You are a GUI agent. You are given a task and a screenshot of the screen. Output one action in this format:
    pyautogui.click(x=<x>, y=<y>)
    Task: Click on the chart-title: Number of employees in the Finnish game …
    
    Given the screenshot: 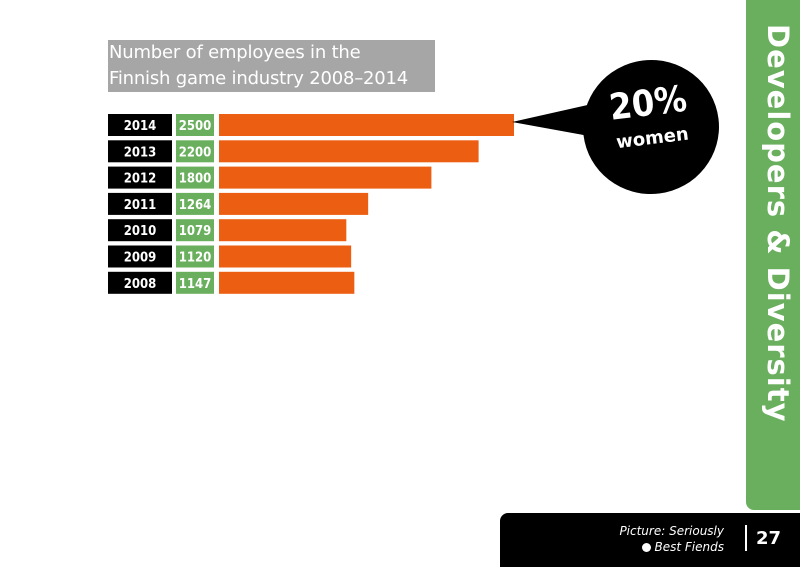 What is the action you would take?
    pyautogui.click(x=271, y=66)
    